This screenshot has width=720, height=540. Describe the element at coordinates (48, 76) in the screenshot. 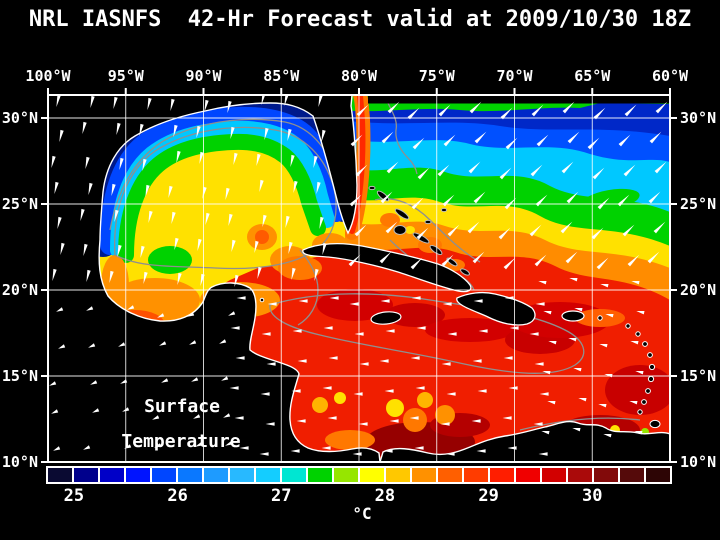

I see `lon-tick-label: 100°W` at that location.